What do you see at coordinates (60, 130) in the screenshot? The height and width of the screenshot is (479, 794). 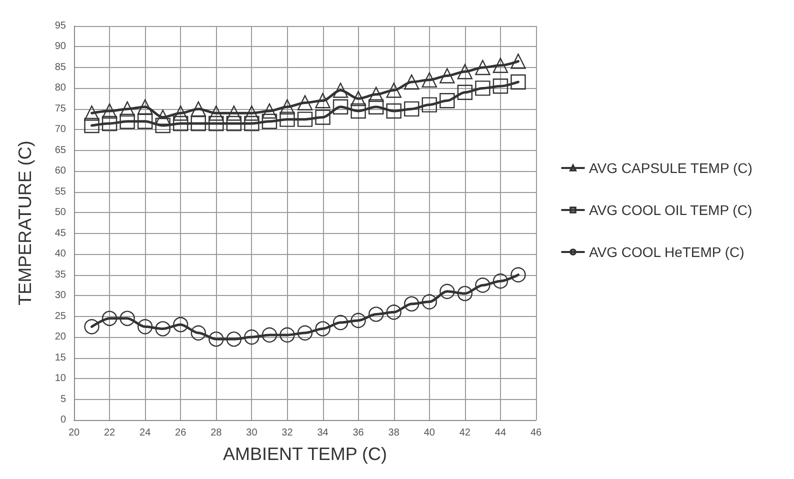 I see `y-tick-label: 70` at bounding box center [60, 130].